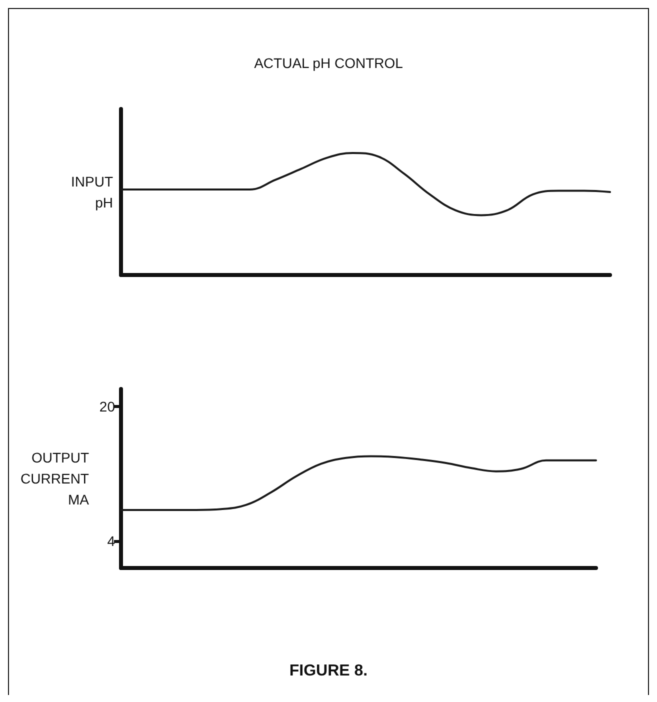  I want to click on chart-title: ACTUAL pH CONTROL, so click(329, 63).